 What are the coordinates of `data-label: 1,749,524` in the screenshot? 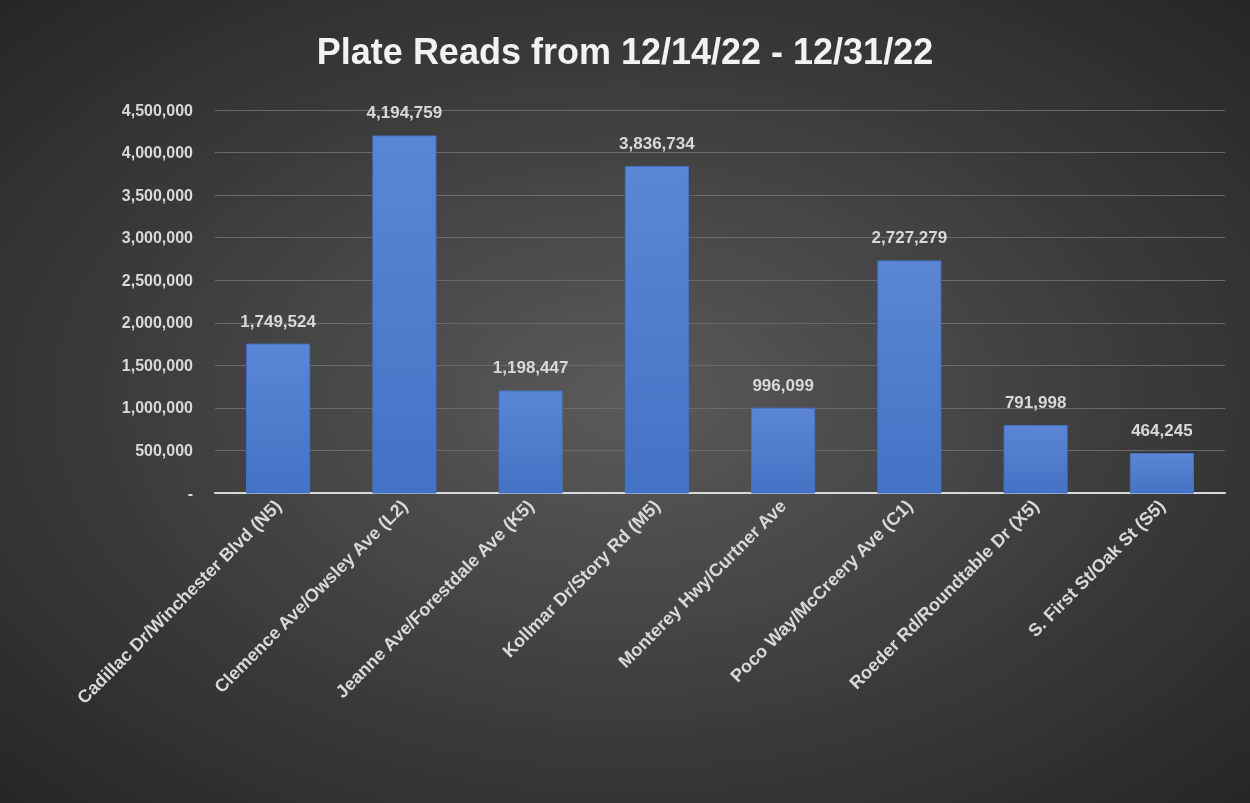 It's located at (278, 321).